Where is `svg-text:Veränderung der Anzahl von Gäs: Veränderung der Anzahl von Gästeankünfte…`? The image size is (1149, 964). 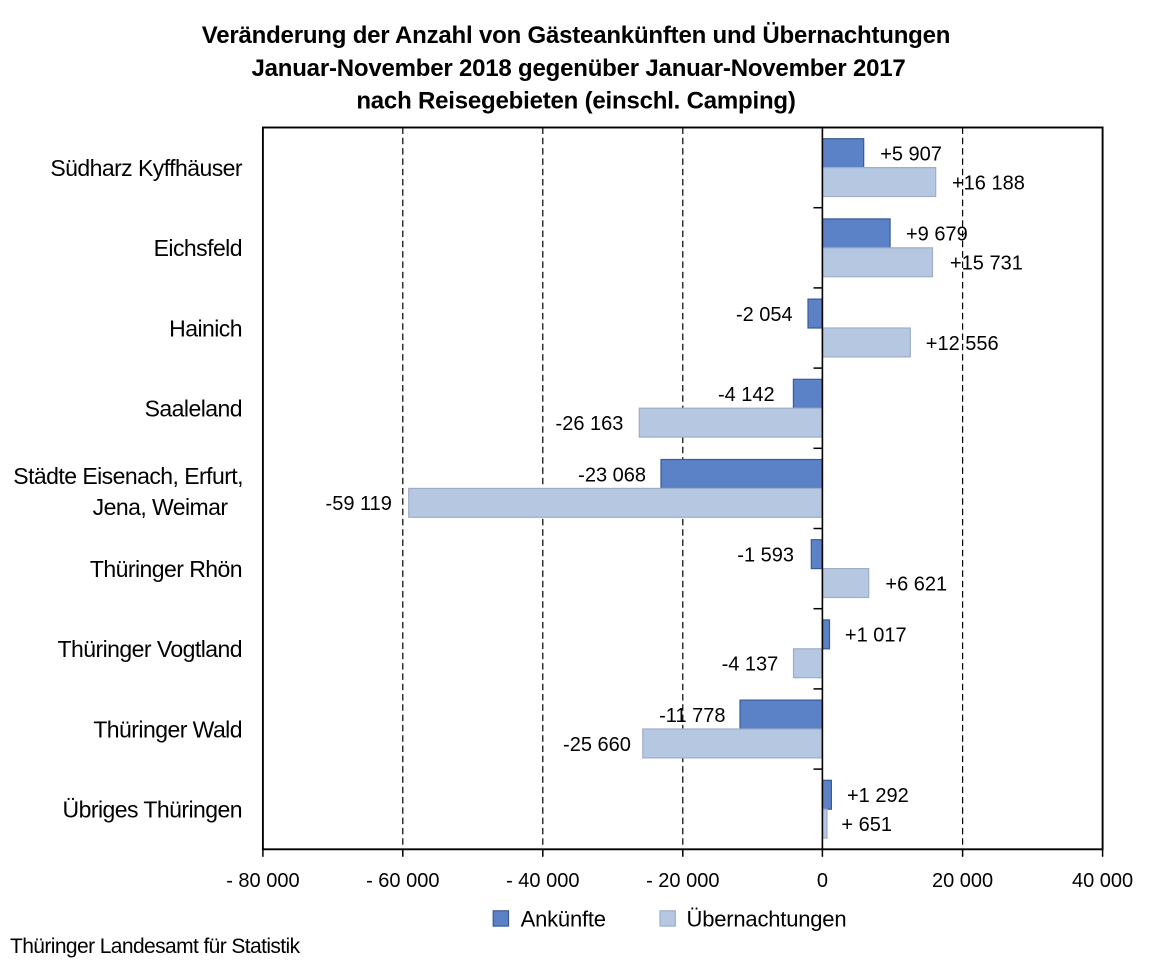 svg-text:Veränderung der Anzahl von Gäs: Veränderung der Anzahl von Gästeankünfte… is located at coordinates (576, 35).